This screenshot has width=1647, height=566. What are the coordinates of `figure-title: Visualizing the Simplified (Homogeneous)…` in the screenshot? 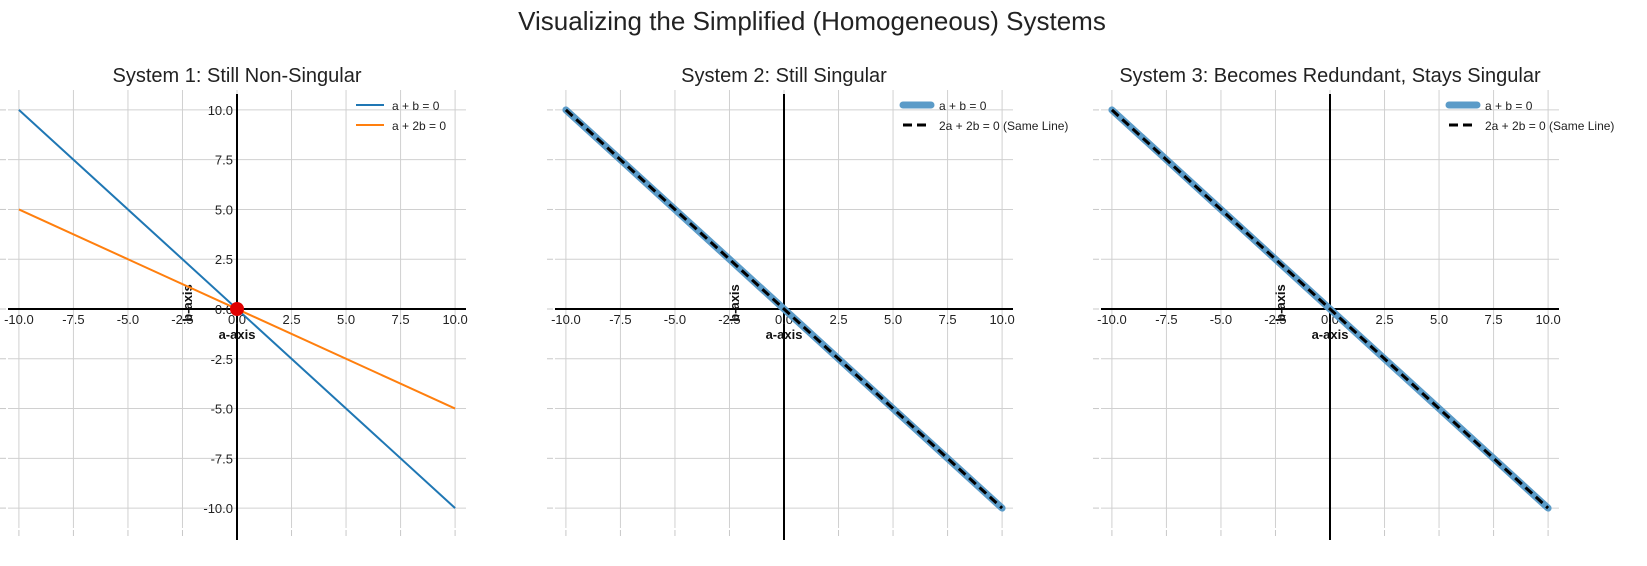 It's located at (812, 21).